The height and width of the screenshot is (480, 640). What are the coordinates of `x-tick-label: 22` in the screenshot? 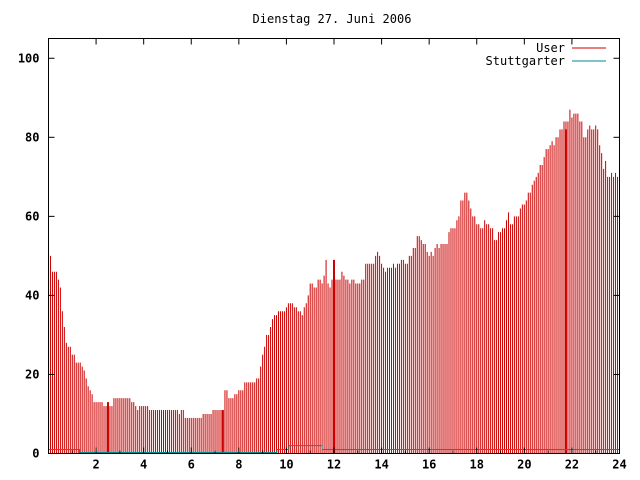 It's located at (572, 465).